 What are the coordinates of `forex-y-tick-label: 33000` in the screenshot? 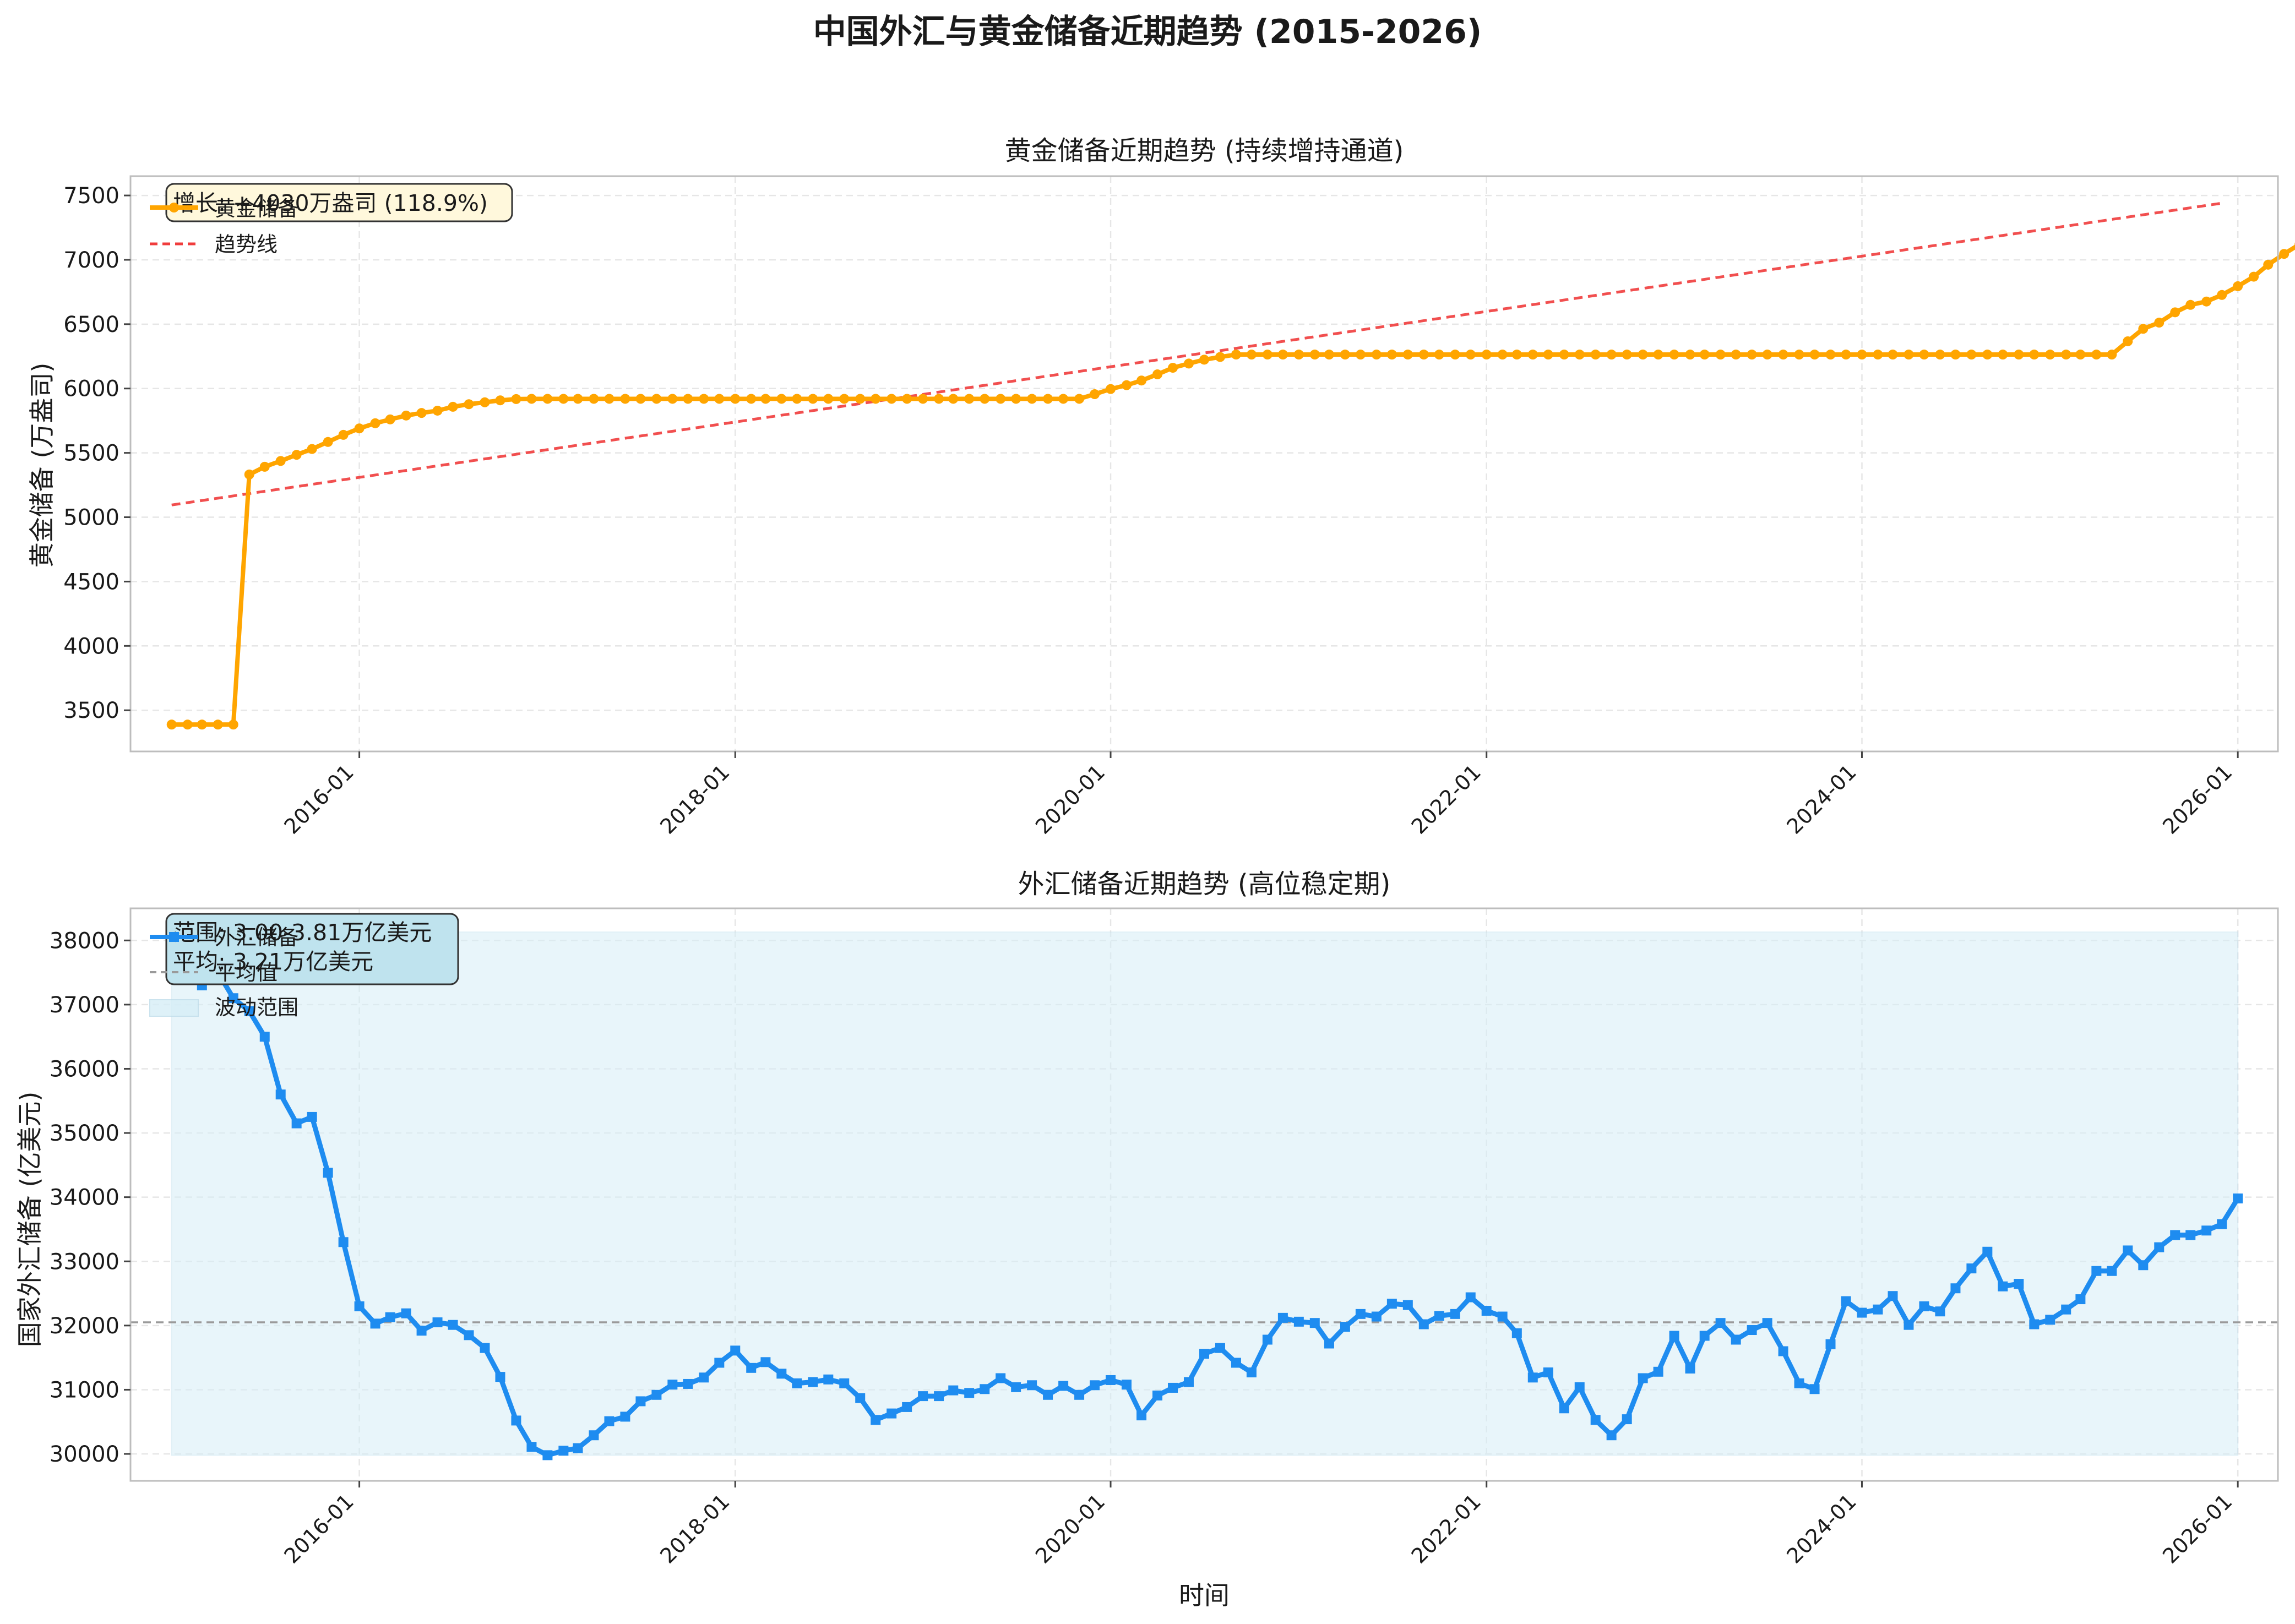 It's located at (85, 1261).